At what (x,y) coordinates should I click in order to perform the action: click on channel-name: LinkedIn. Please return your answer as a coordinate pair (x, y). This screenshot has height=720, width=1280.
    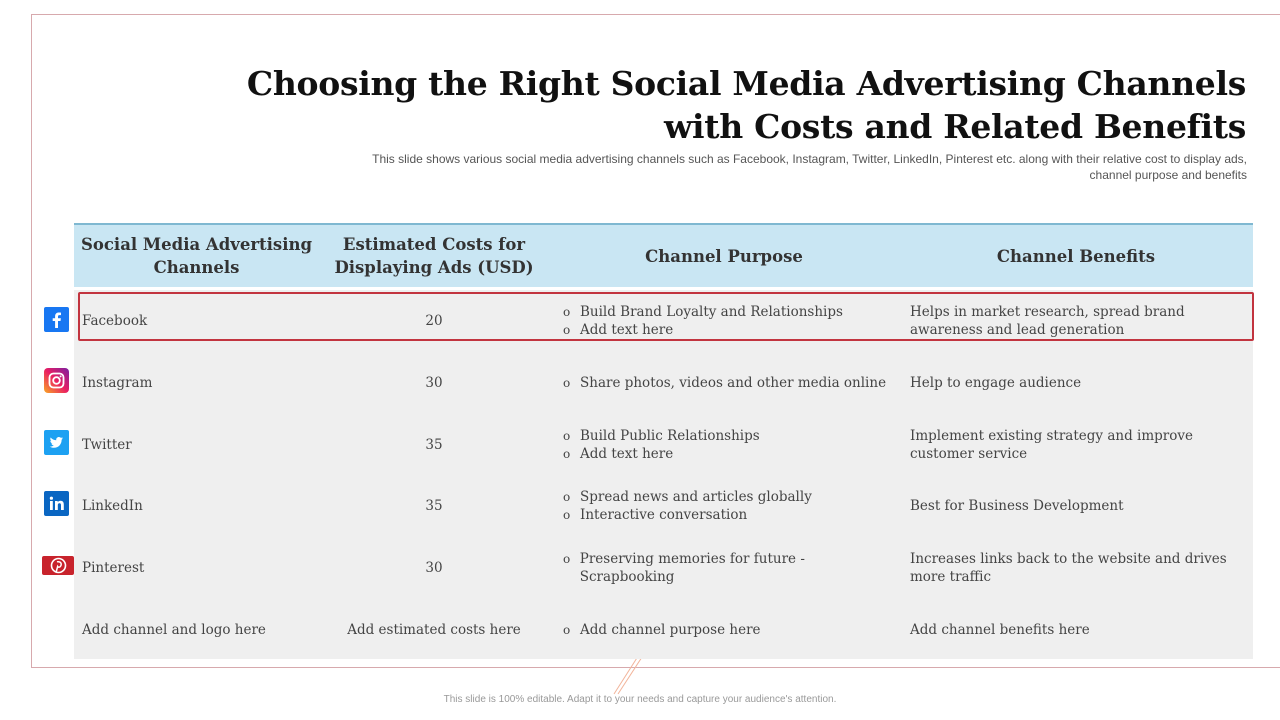
    Looking at the image, I should click on (112, 506).